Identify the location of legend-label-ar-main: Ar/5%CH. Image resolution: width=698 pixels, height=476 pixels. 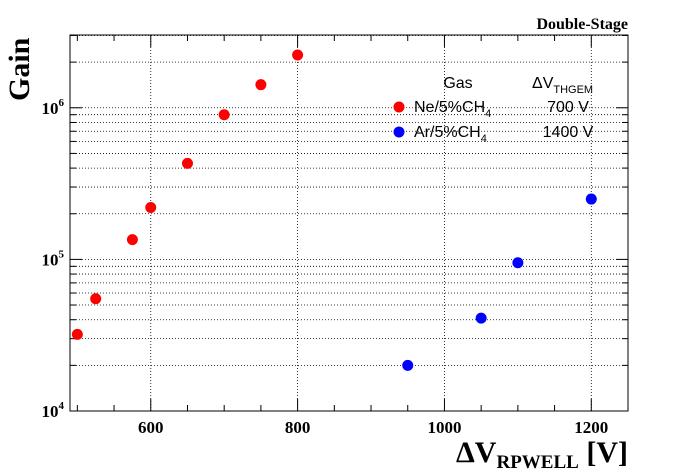
(447, 132).